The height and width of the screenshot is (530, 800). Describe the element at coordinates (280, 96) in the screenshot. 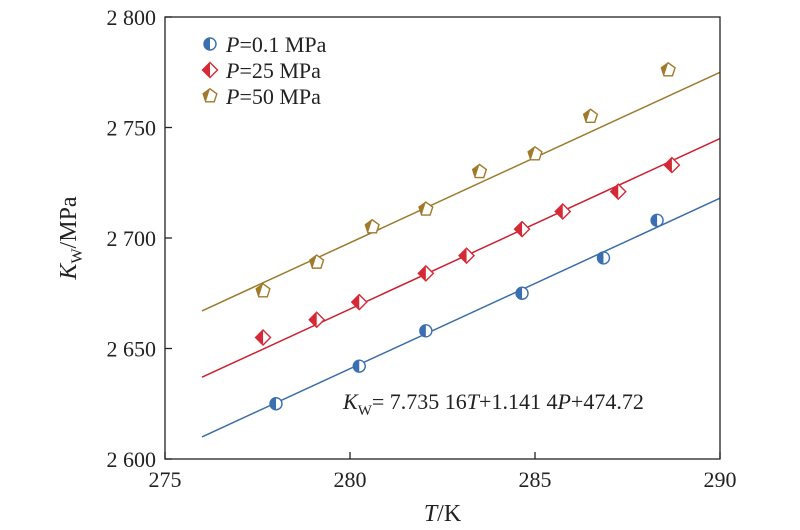

I see `text-part: =50 MPa` at that location.